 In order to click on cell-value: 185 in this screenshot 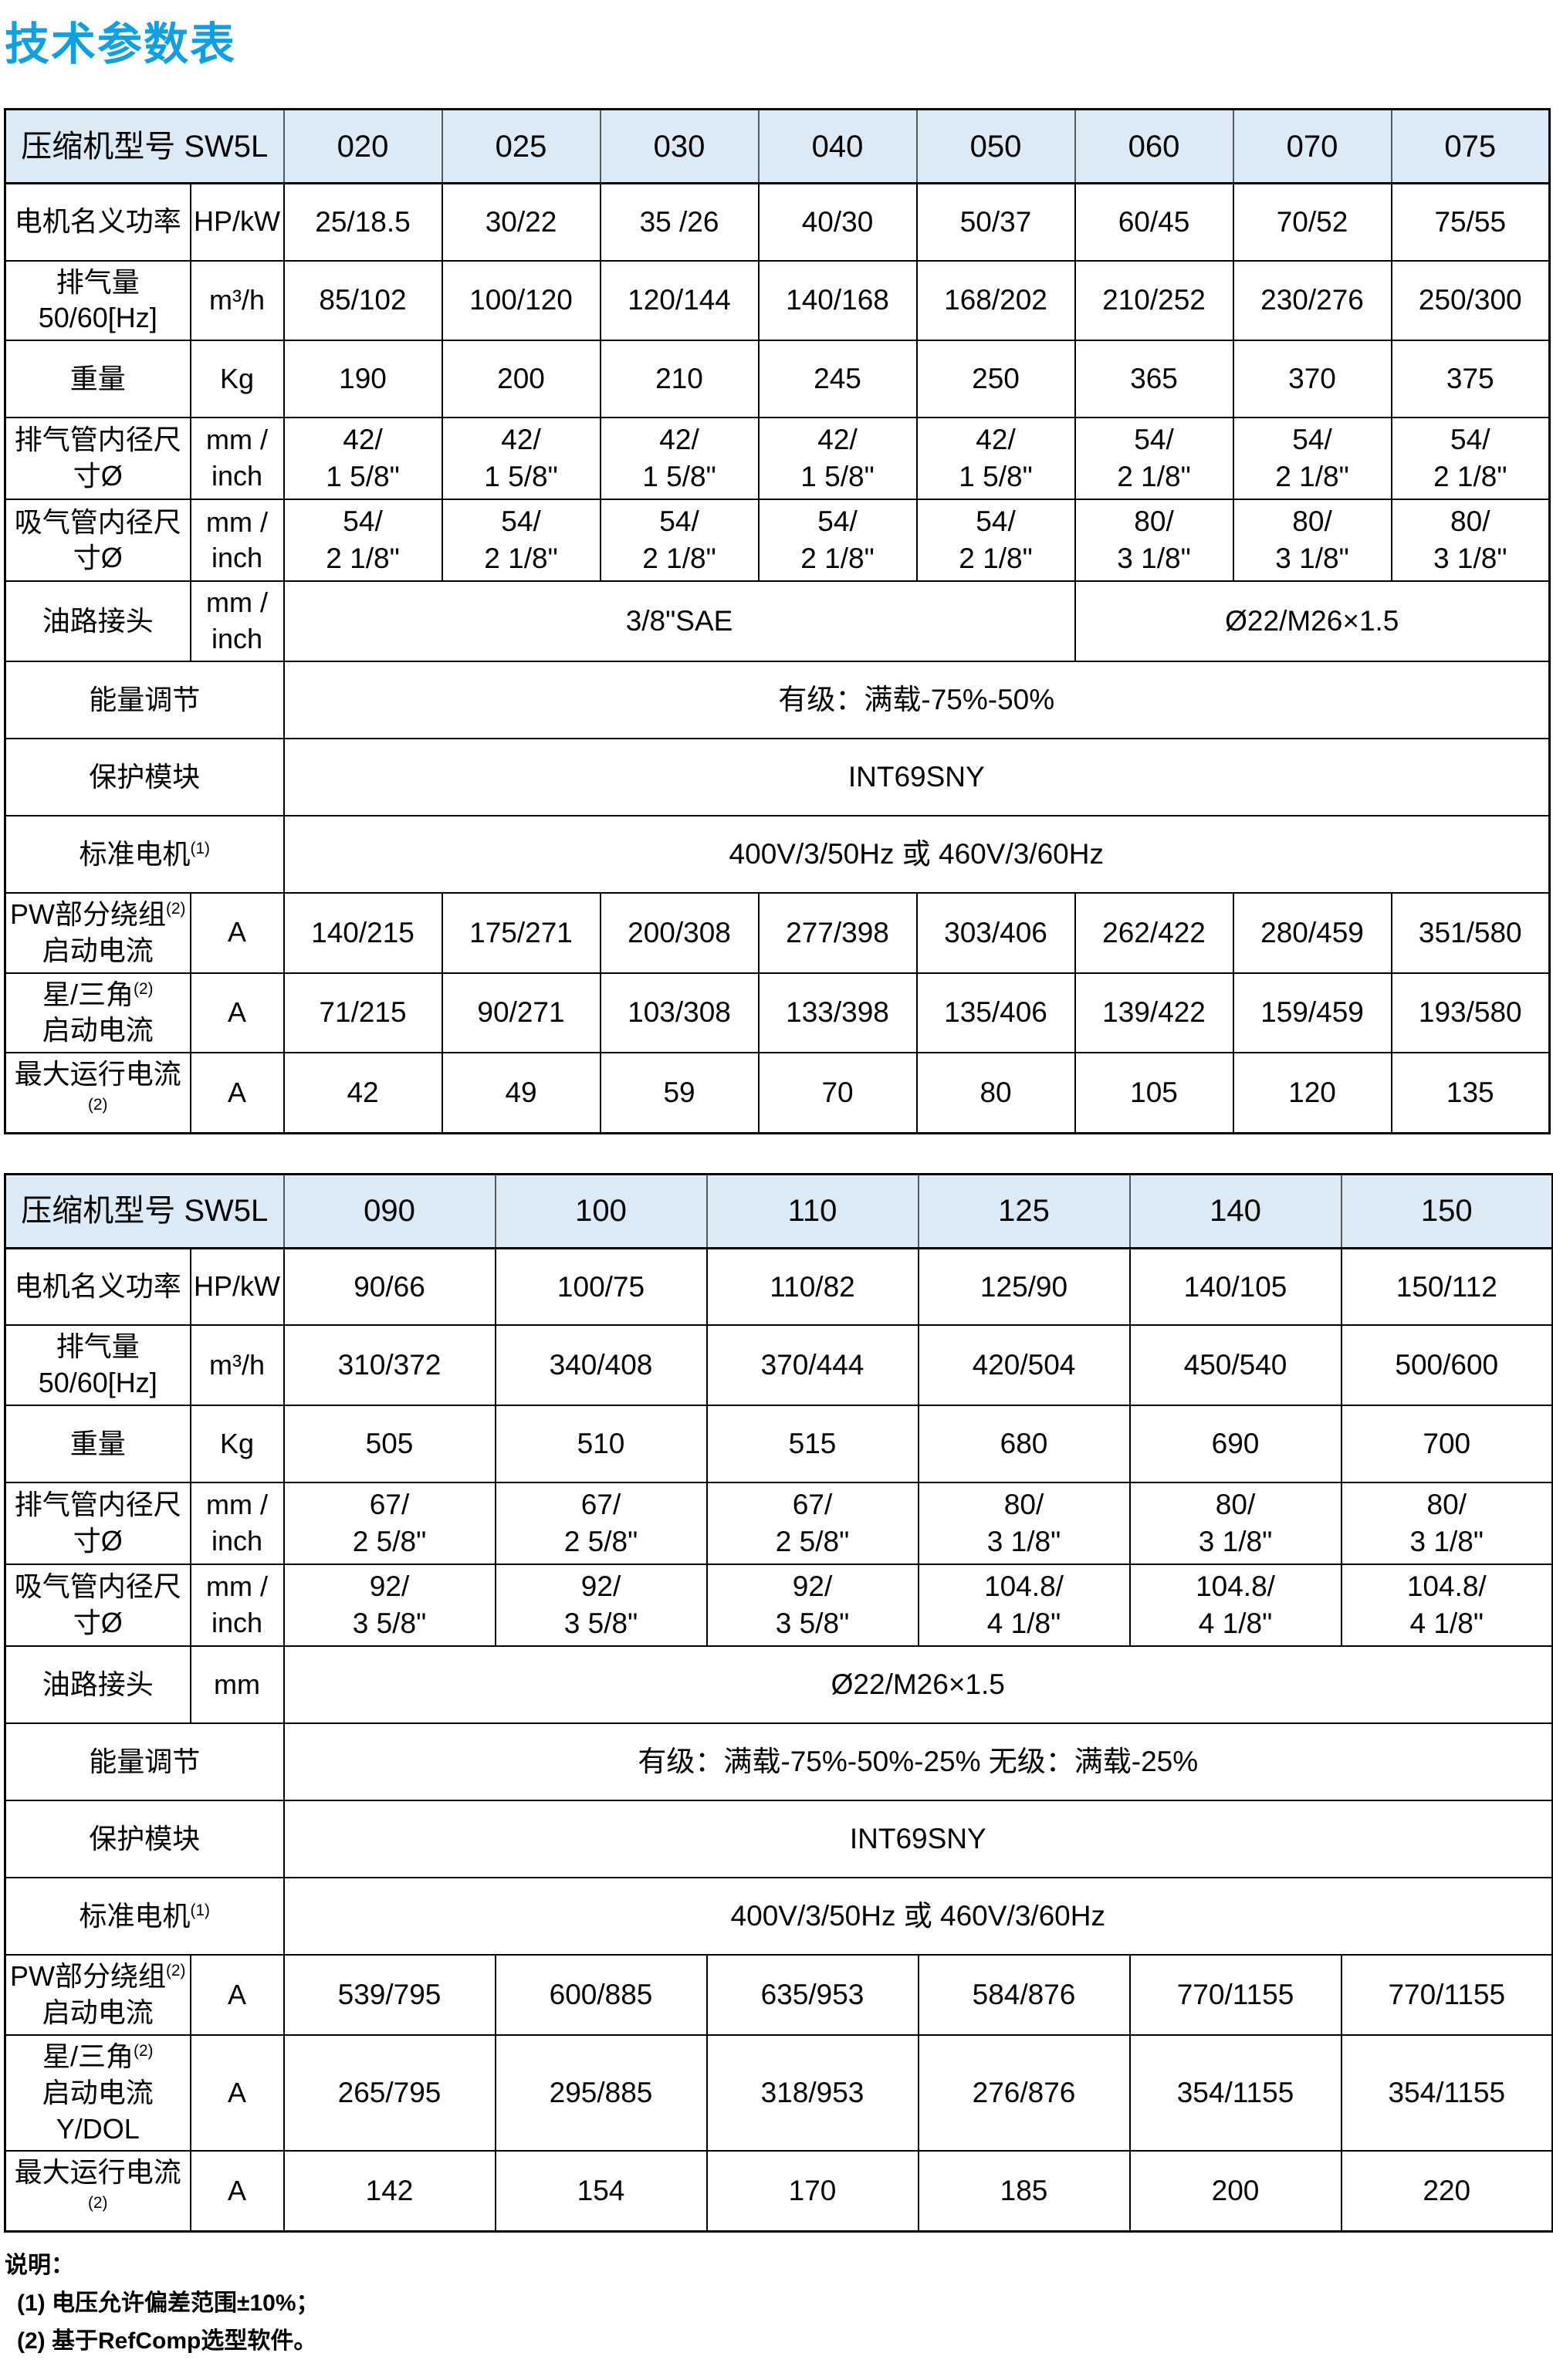, I will do `click(1024, 2191)`.